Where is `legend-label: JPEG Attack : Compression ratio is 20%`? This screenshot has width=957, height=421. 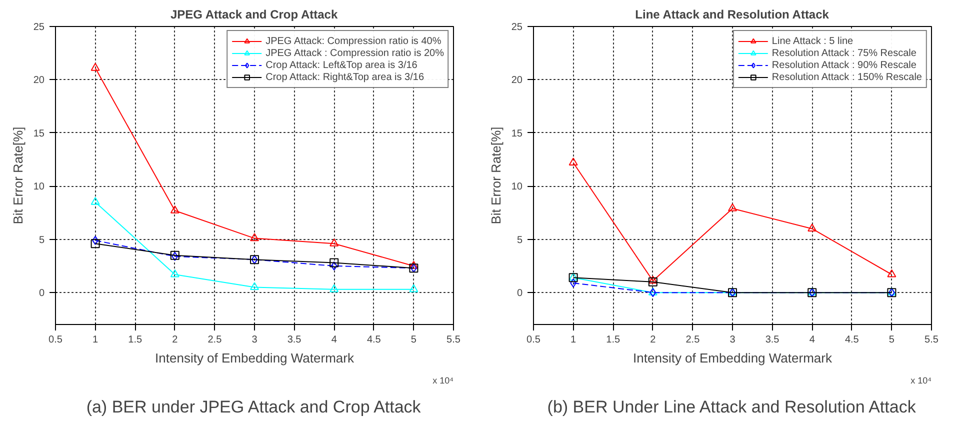
legend-label: JPEG Attack : Compression ratio is 20% is located at coordinates (355, 53).